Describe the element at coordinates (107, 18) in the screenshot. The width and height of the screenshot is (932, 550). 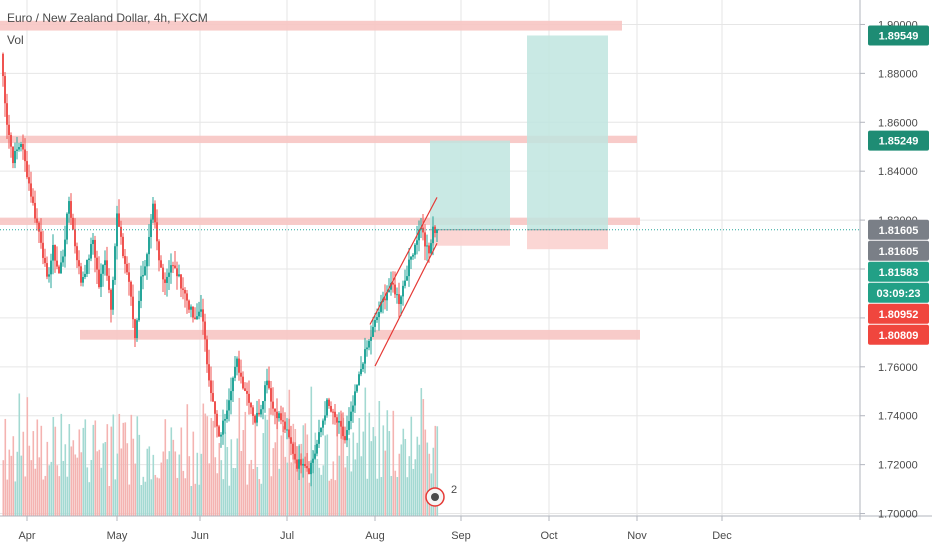
I see `symbol-title: Euro / New Zealand Dollar, 4h, FXCM` at that location.